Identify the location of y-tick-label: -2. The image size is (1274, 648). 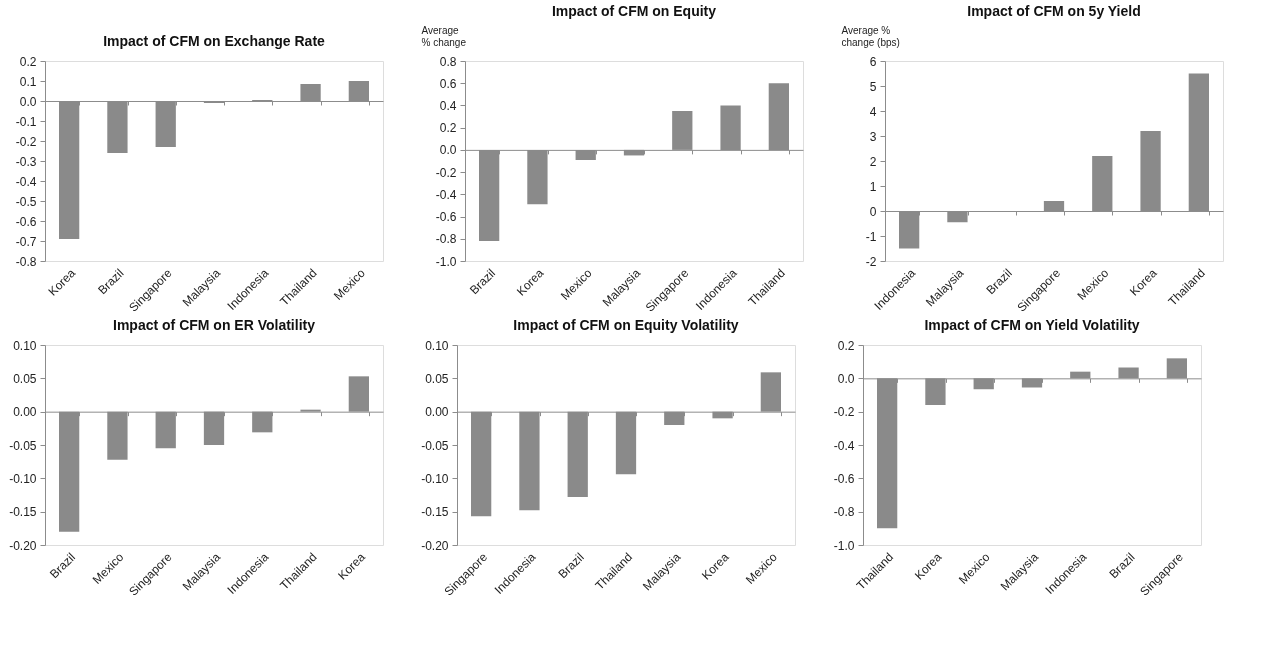
(871, 261).